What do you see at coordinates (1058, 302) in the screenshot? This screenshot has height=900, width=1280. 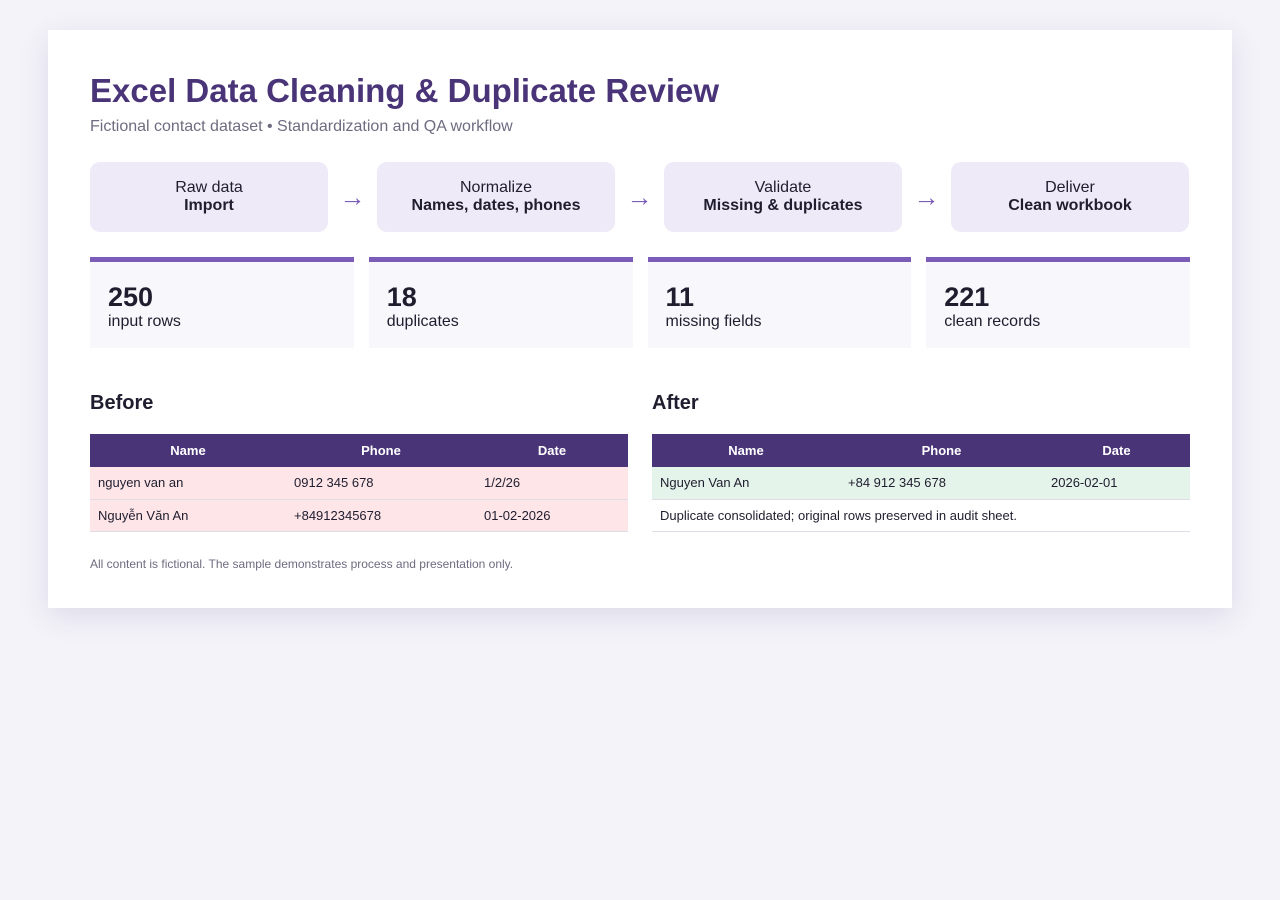 I see `metric-clean-records: 221 clean records` at bounding box center [1058, 302].